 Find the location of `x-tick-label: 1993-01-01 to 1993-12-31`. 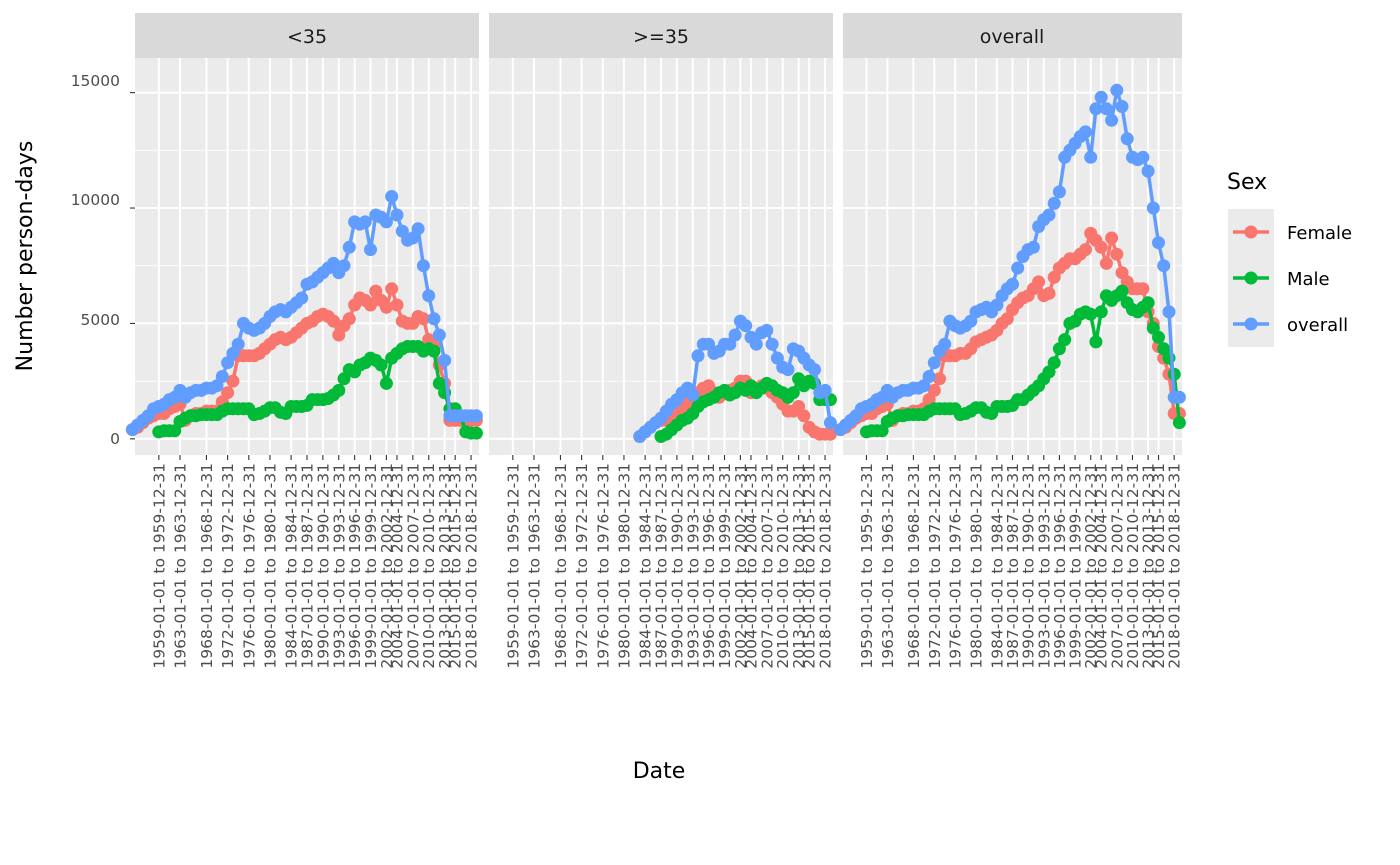

x-tick-label: 1993-01-01 to 1993-12-31 is located at coordinates (339, 566).